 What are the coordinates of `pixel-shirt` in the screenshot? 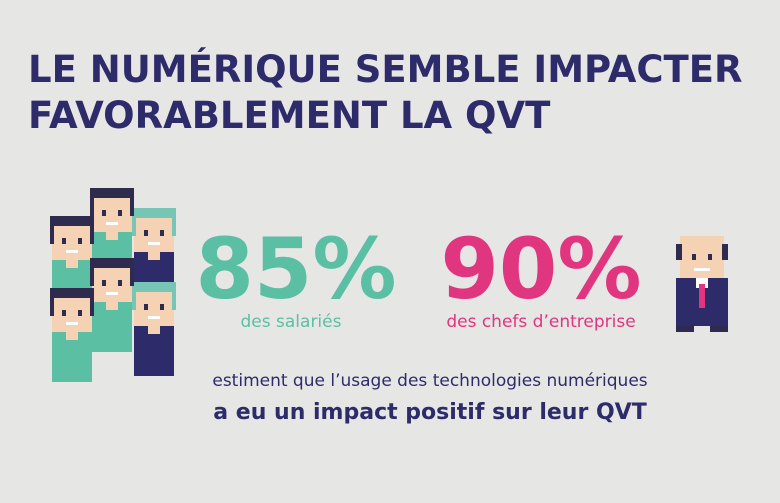 It's located at (702, 283).